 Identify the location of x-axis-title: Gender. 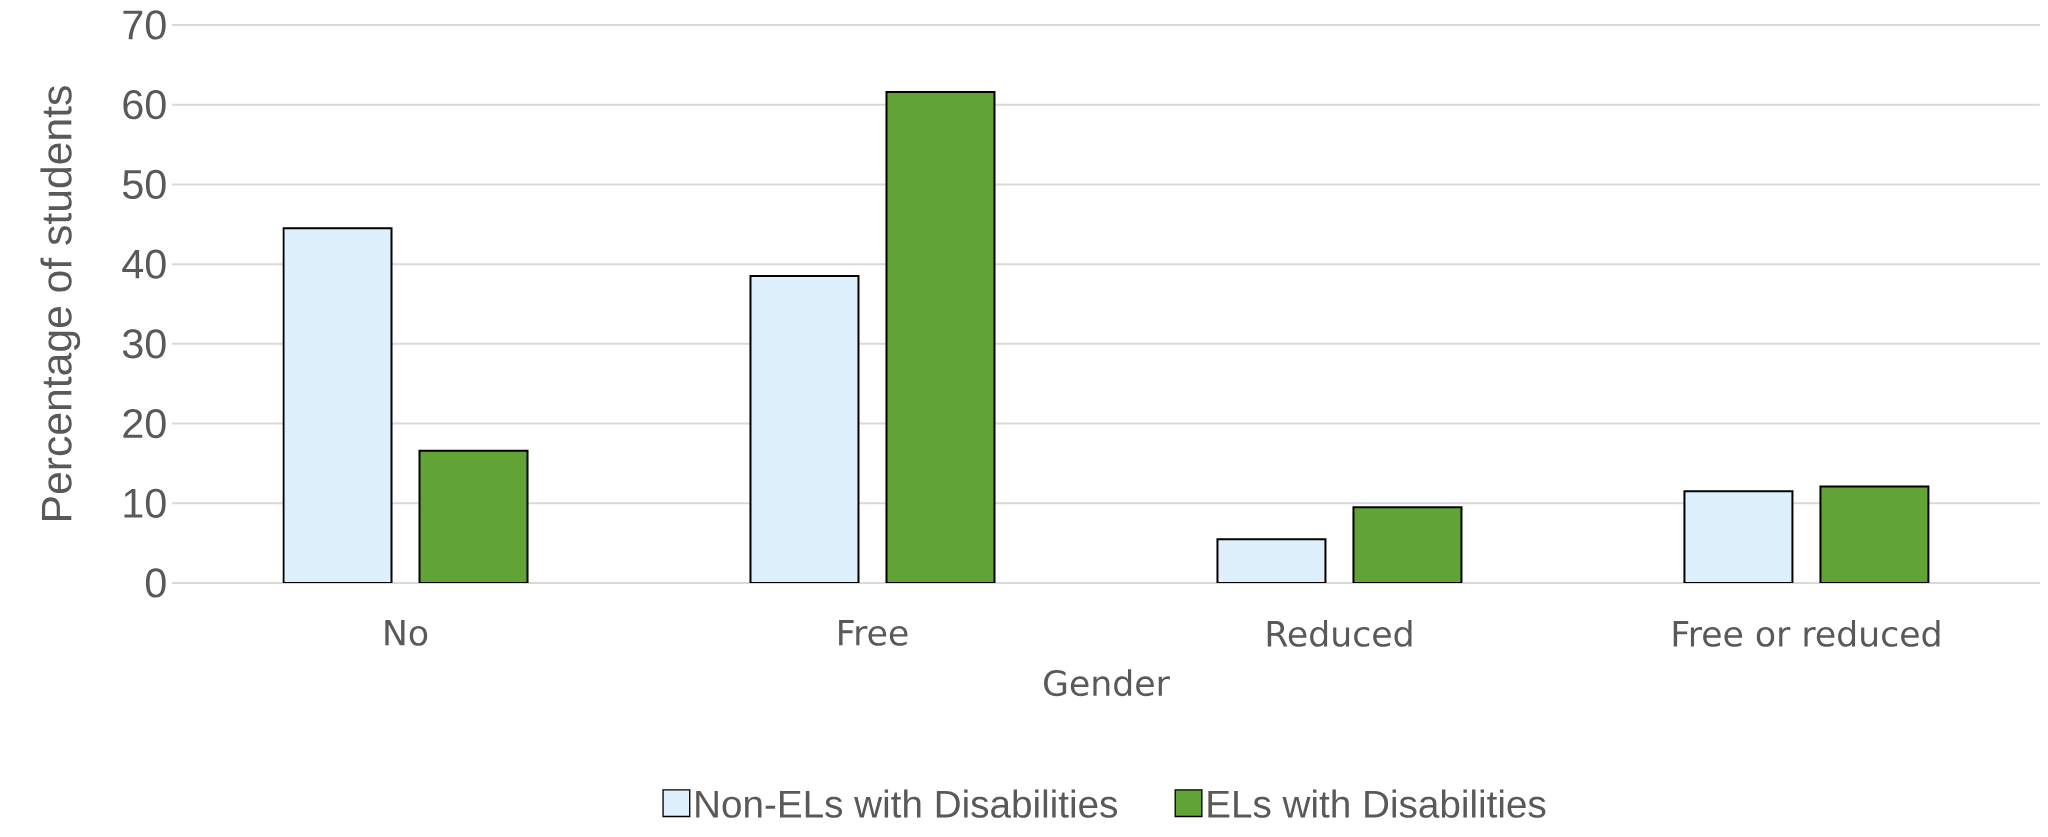
(1107, 683).